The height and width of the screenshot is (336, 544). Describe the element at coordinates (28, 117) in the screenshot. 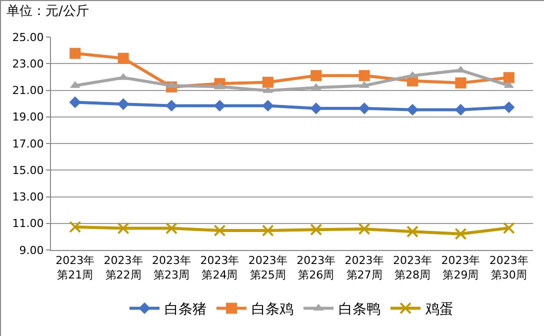

I see `y-tick-label: 19.00` at that location.